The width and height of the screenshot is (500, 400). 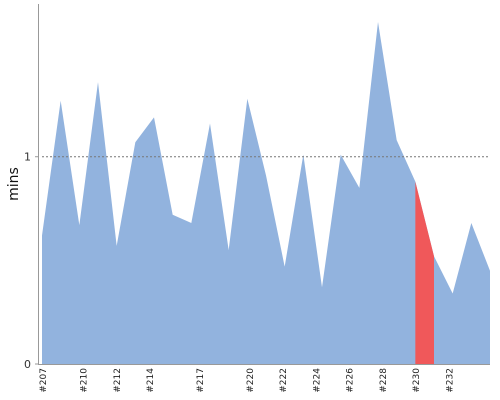 What do you see at coordinates (27, 157) in the screenshot?
I see `y-tick-label: 1` at bounding box center [27, 157].